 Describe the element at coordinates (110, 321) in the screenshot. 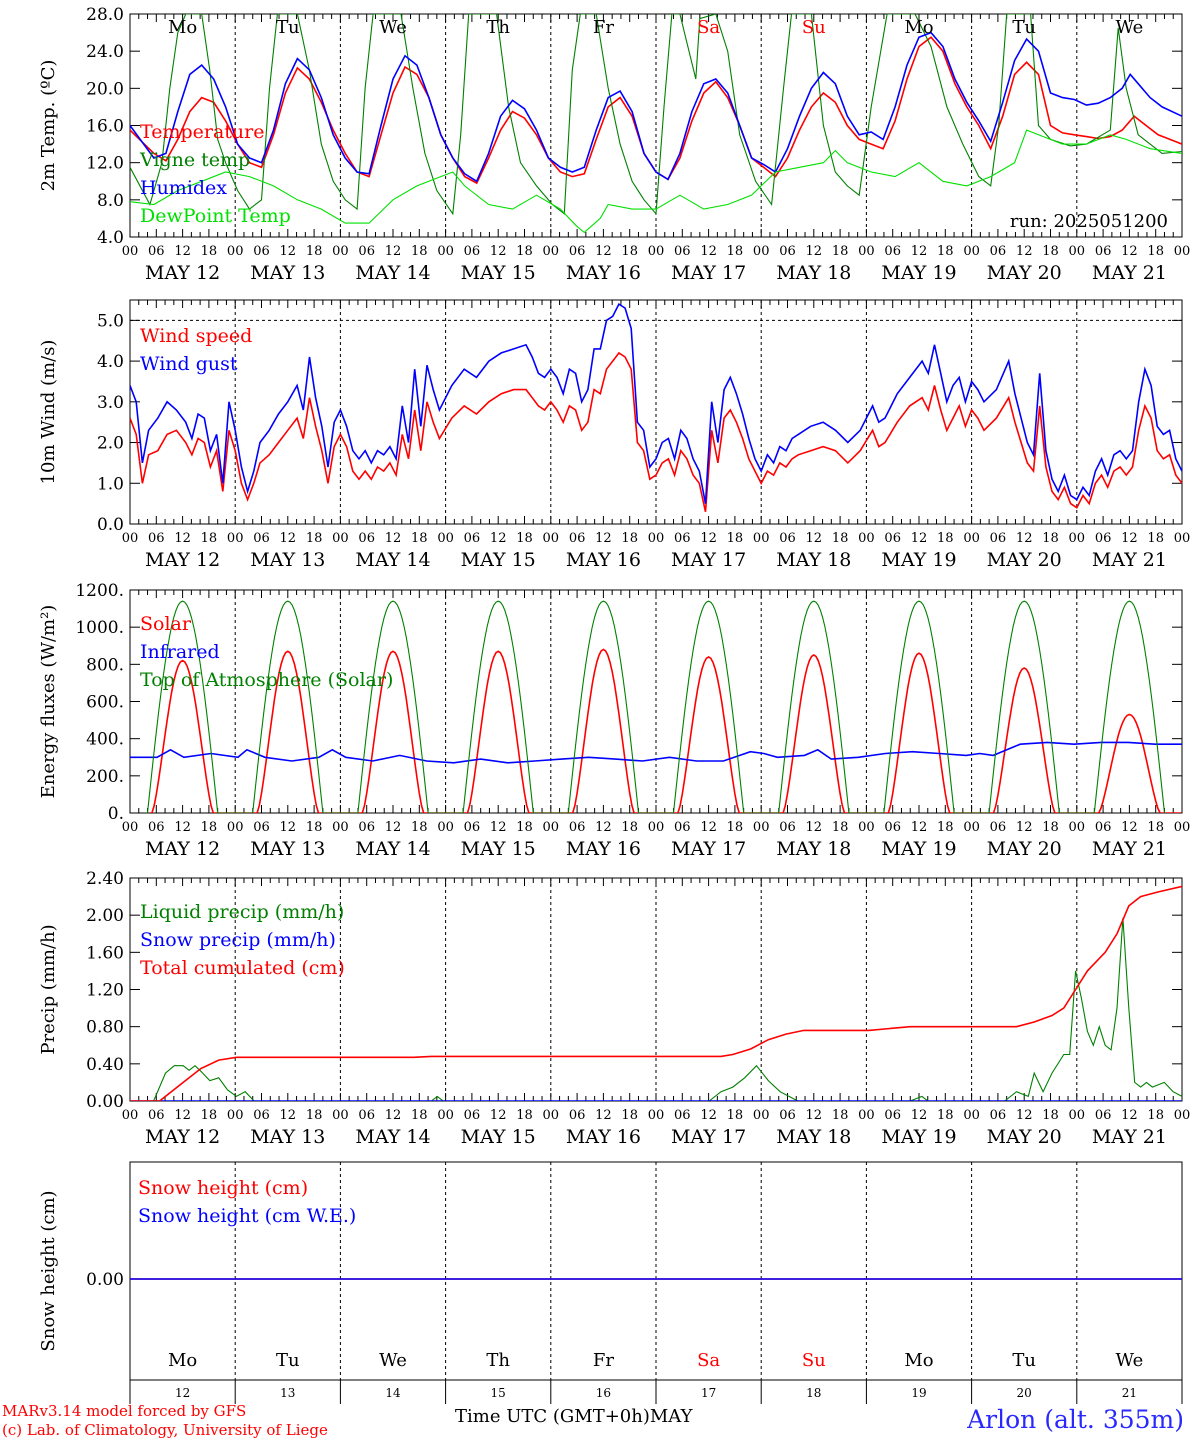

I see `y-tick-label: 5.0` at that location.